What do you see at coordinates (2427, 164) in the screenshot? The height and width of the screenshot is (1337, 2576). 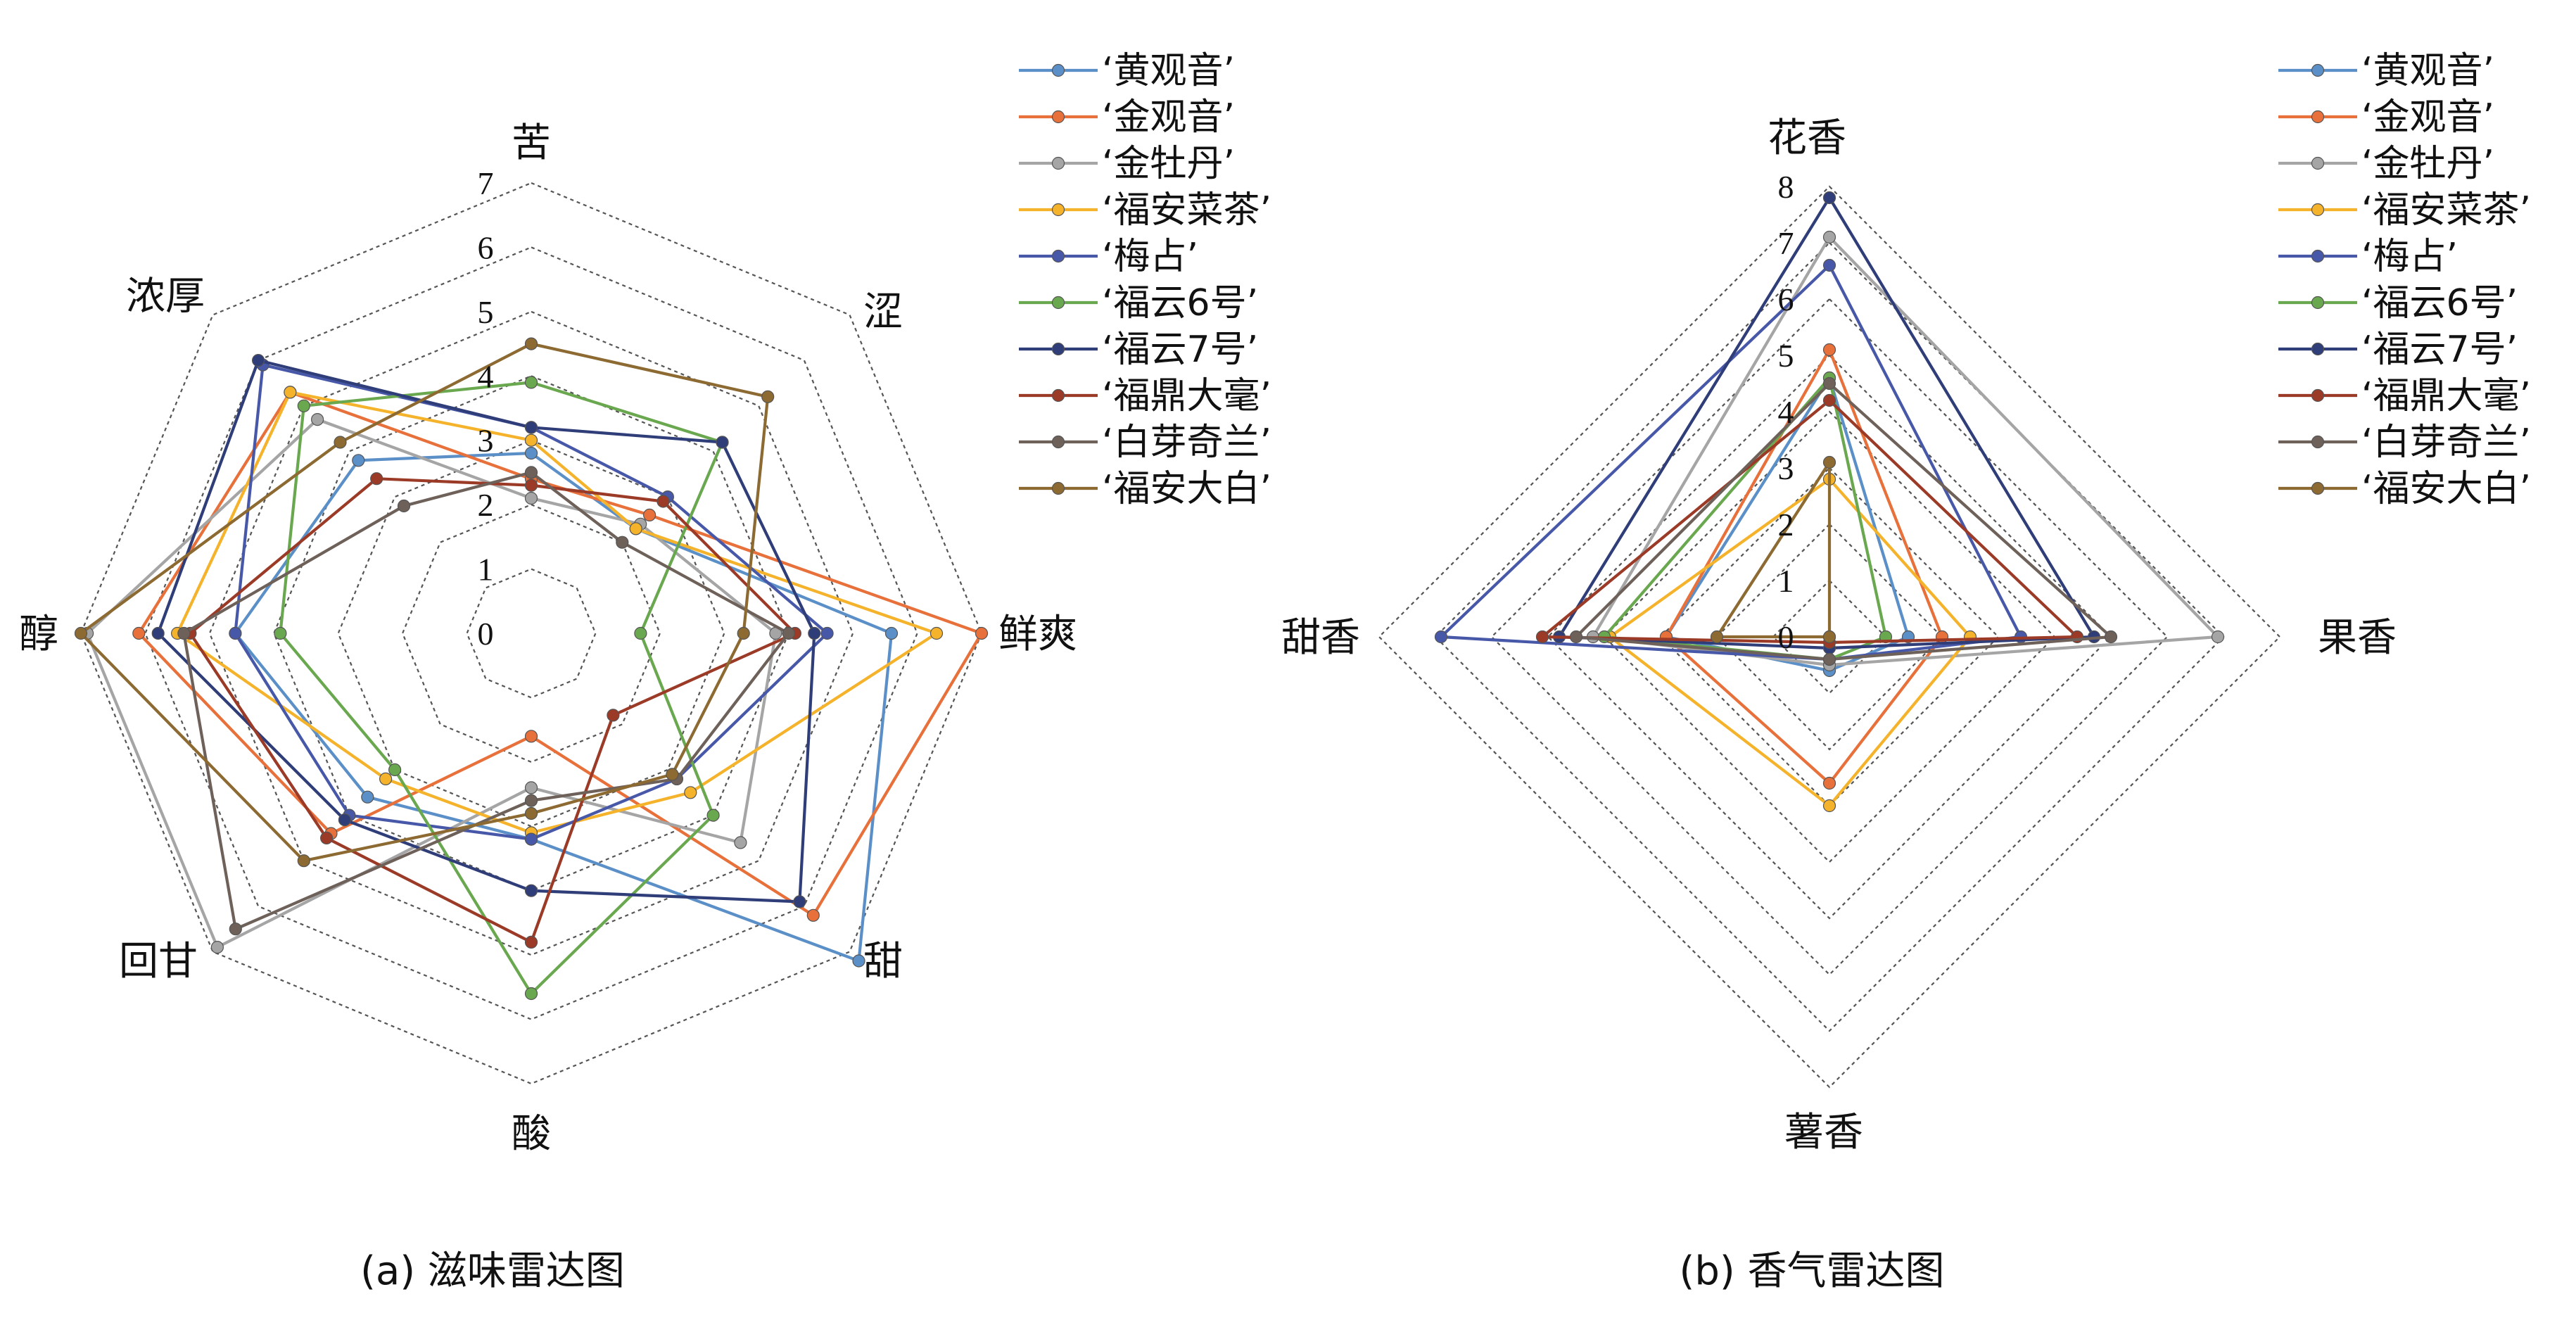 I see `legend-label: ‘金牡丹’` at bounding box center [2427, 164].